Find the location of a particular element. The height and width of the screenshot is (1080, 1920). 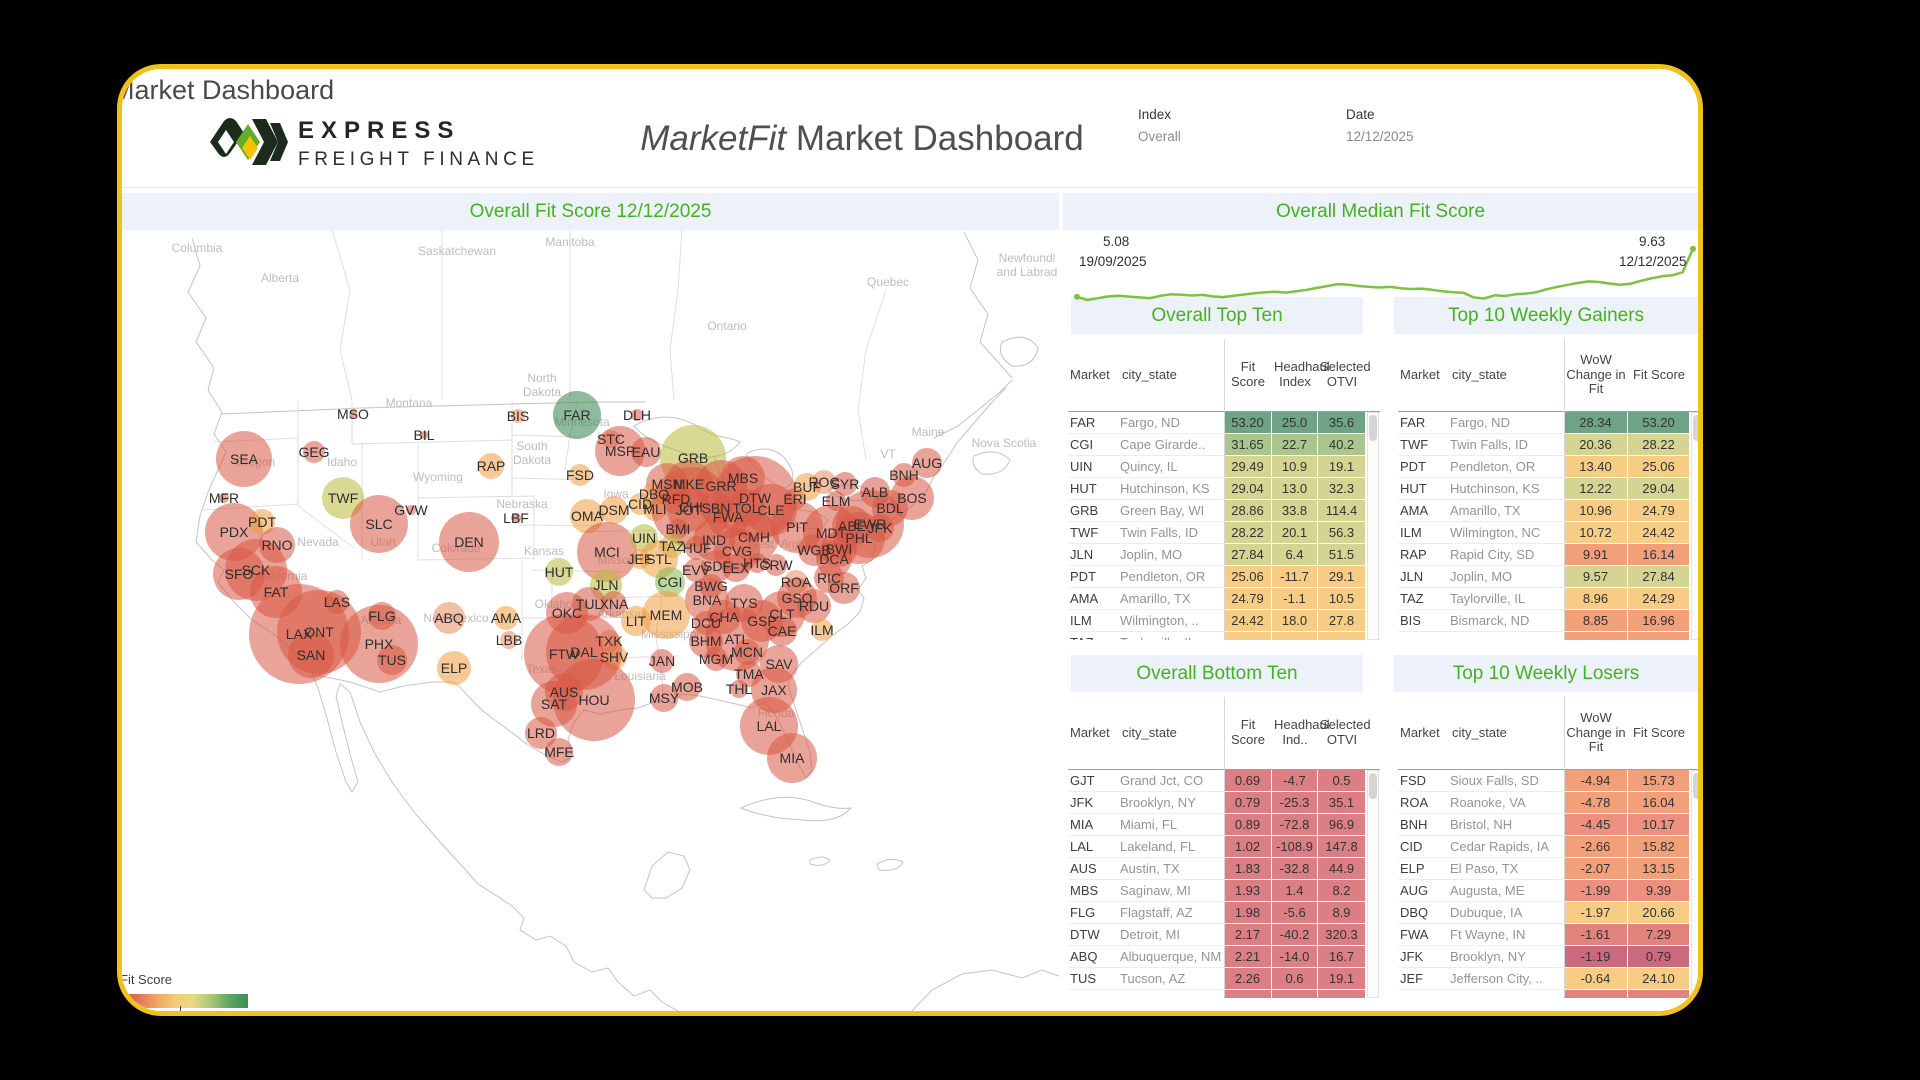

market-bubble-MSY is located at coordinates (664, 698).